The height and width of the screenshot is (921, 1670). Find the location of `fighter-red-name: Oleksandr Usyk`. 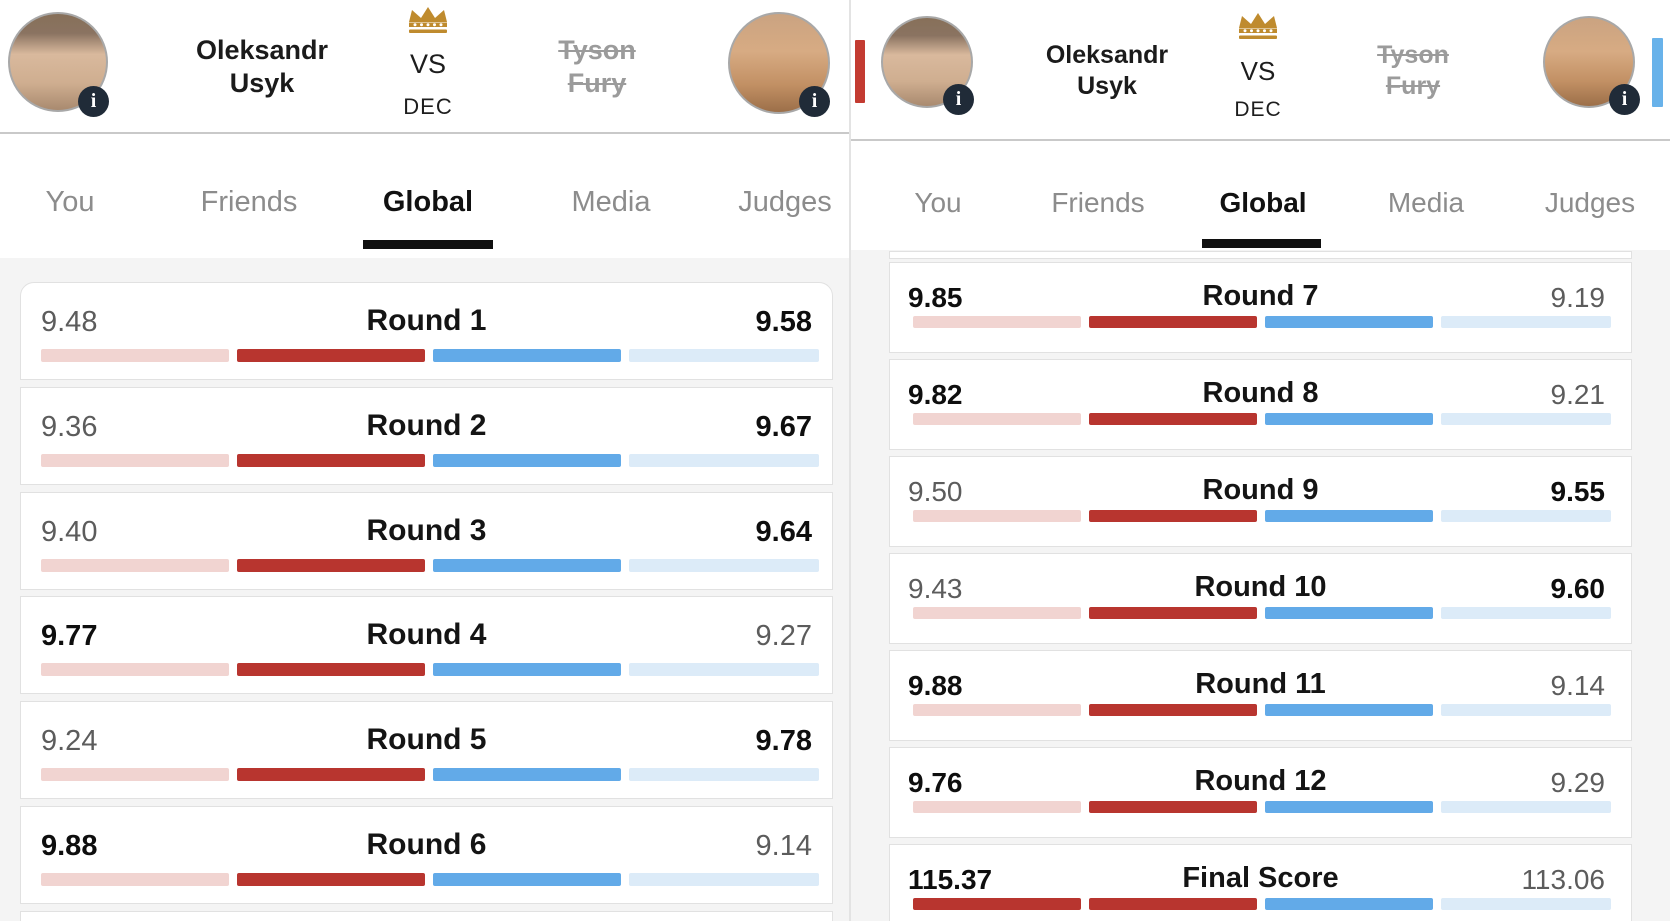

fighter-red-name: Oleksandr Usyk is located at coordinates (1107, 71).